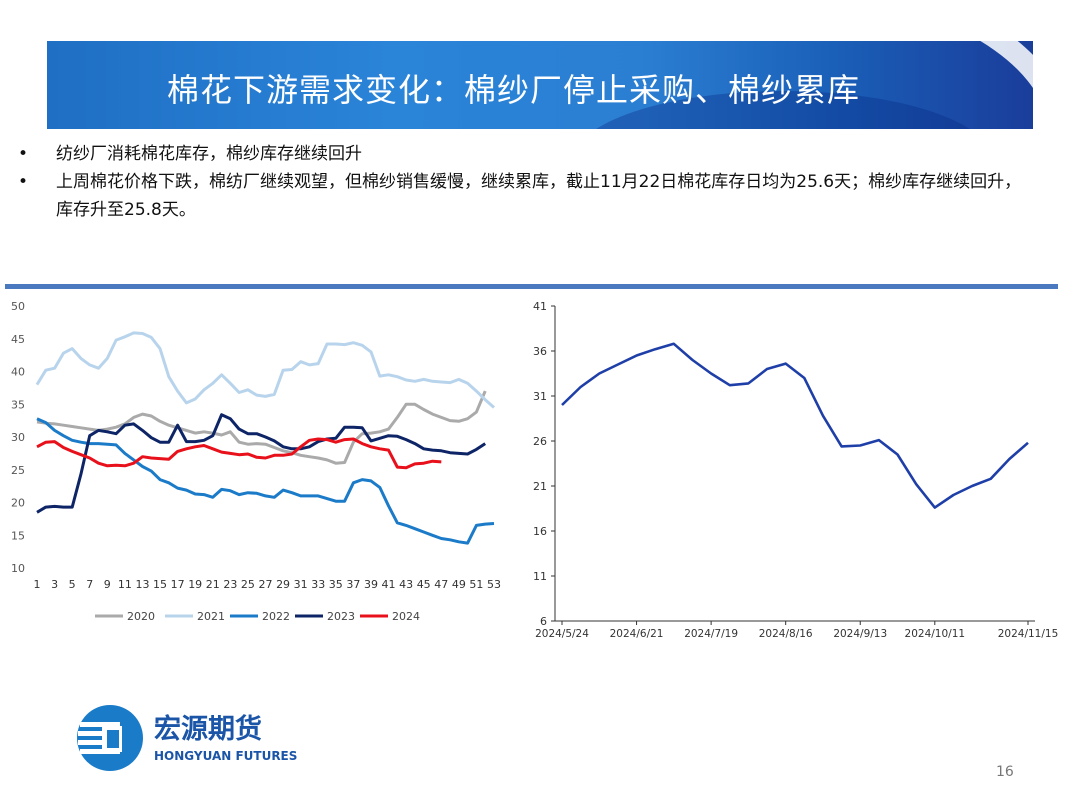 The height and width of the screenshot is (810, 1080). What do you see at coordinates (424, 584) in the screenshot?
I see `x-tick-label: 45` at bounding box center [424, 584].